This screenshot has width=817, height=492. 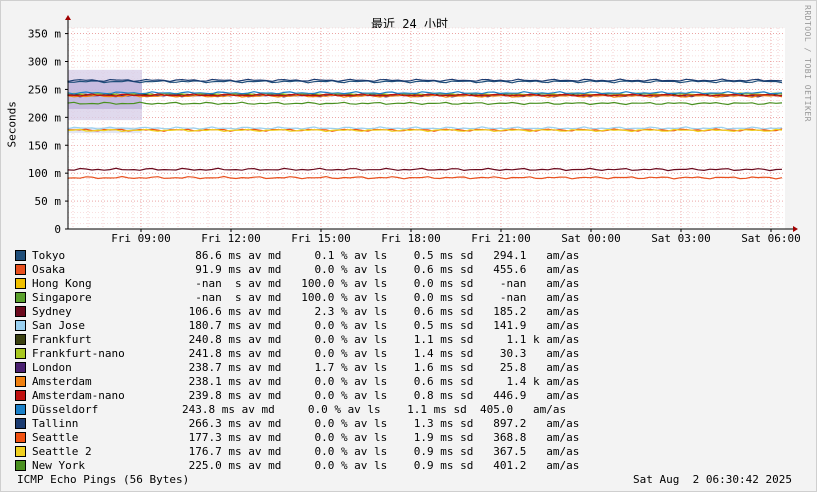 I want to click on y-tick-label: 150 m, so click(x=44, y=145).